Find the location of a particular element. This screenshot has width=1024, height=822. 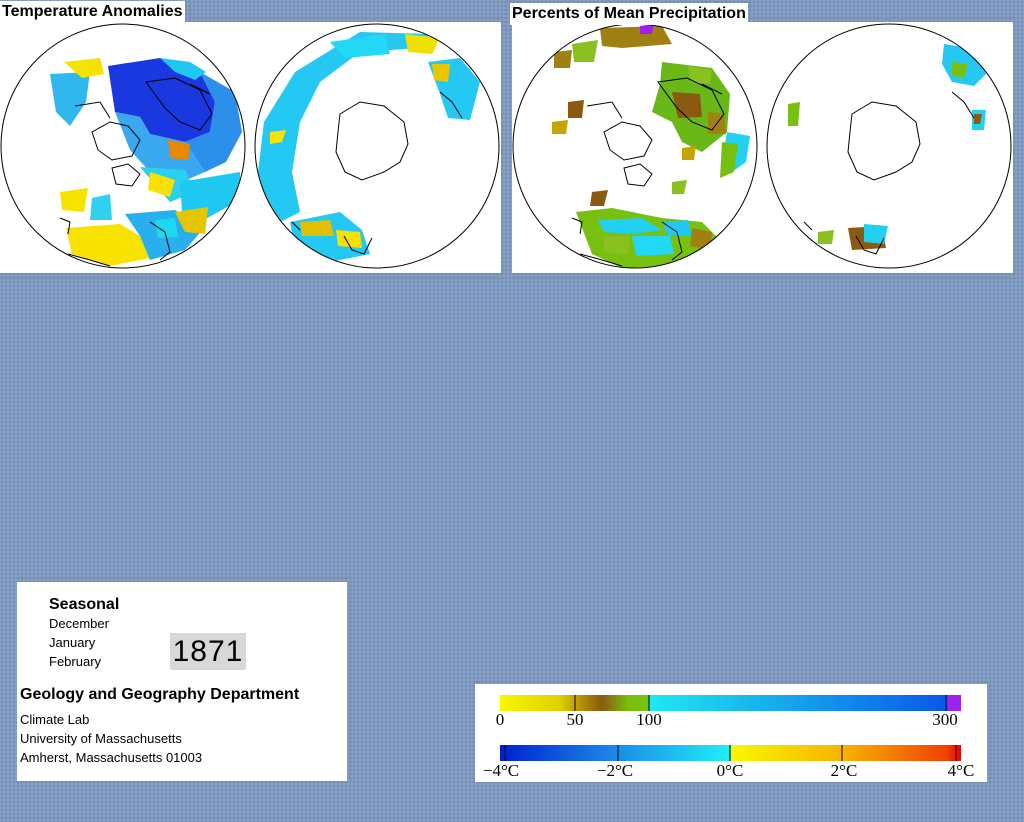

northern-hemisphere-precipitation is located at coordinates (651, 146).